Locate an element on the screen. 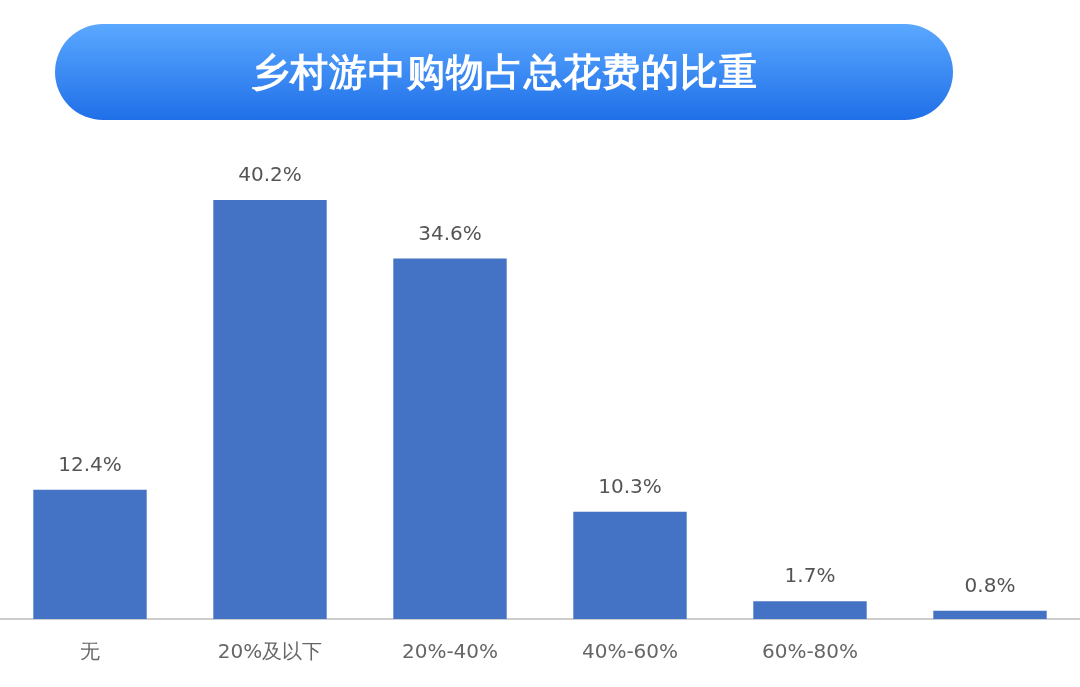 This screenshot has height=687, width=1080. data-label: 0.8% is located at coordinates (990, 584).